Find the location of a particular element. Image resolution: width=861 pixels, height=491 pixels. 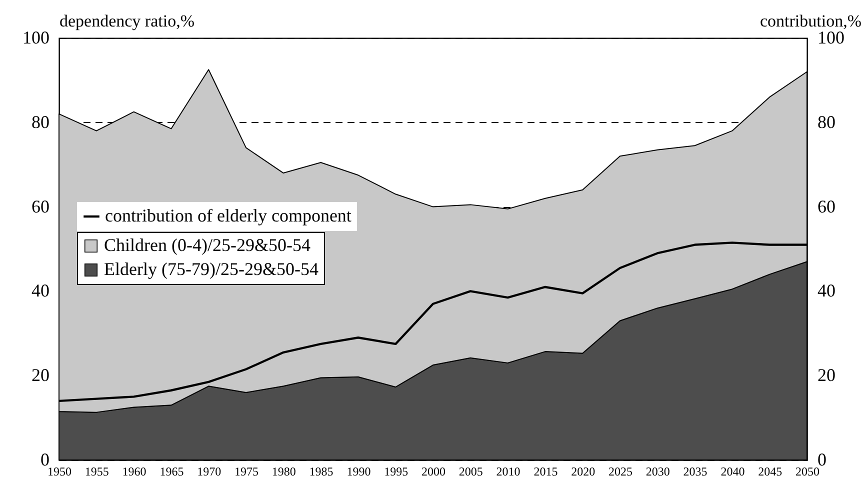

legend-label: contribution of elderly component is located at coordinates (228, 216).